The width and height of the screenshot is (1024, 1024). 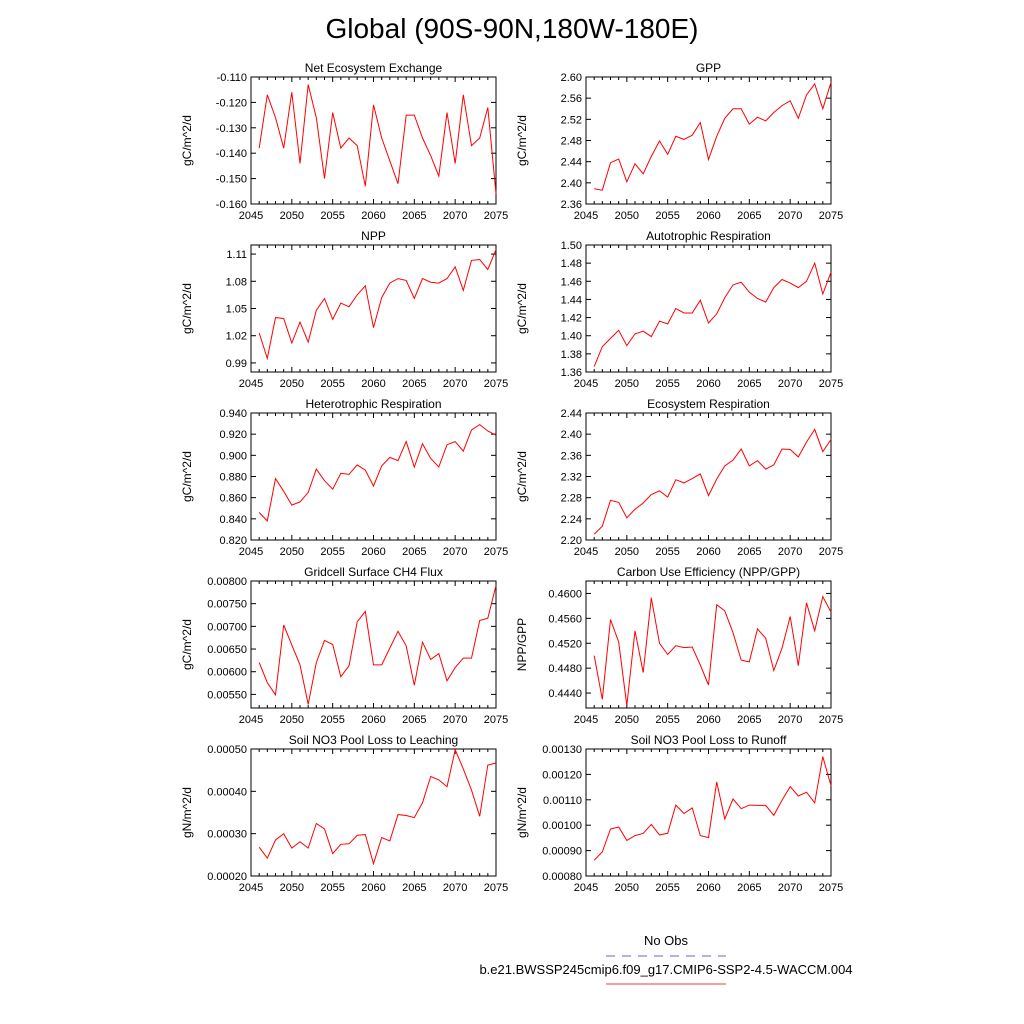 What do you see at coordinates (231, 154) in the screenshot?
I see `y-tick-label: -0.140` at bounding box center [231, 154].